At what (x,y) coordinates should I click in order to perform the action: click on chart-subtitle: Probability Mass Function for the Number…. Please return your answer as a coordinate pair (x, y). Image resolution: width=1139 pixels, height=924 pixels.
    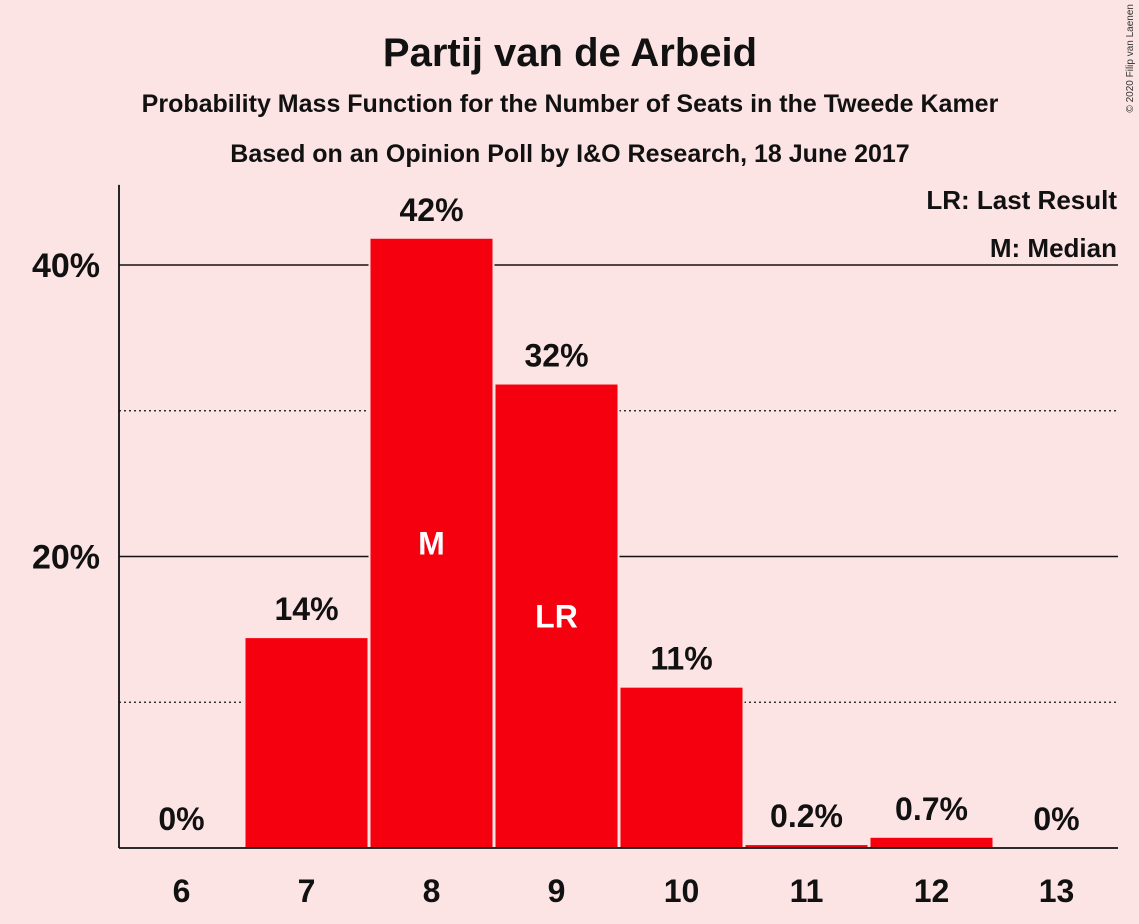
    Looking at the image, I should click on (570, 104).